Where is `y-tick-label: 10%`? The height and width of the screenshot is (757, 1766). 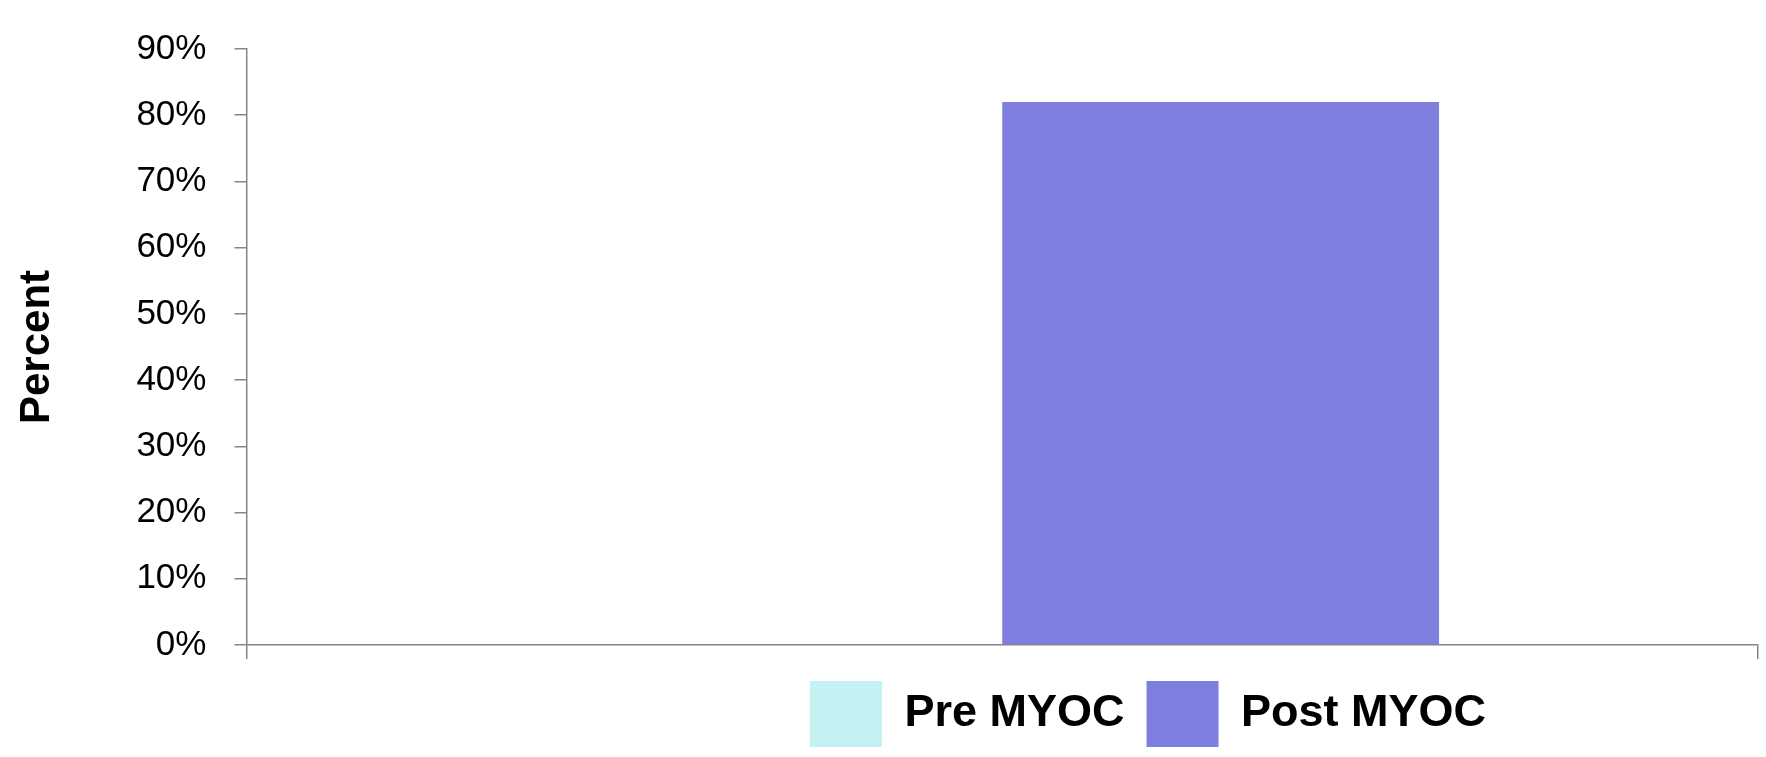 y-tick-label: 10% is located at coordinates (171, 576).